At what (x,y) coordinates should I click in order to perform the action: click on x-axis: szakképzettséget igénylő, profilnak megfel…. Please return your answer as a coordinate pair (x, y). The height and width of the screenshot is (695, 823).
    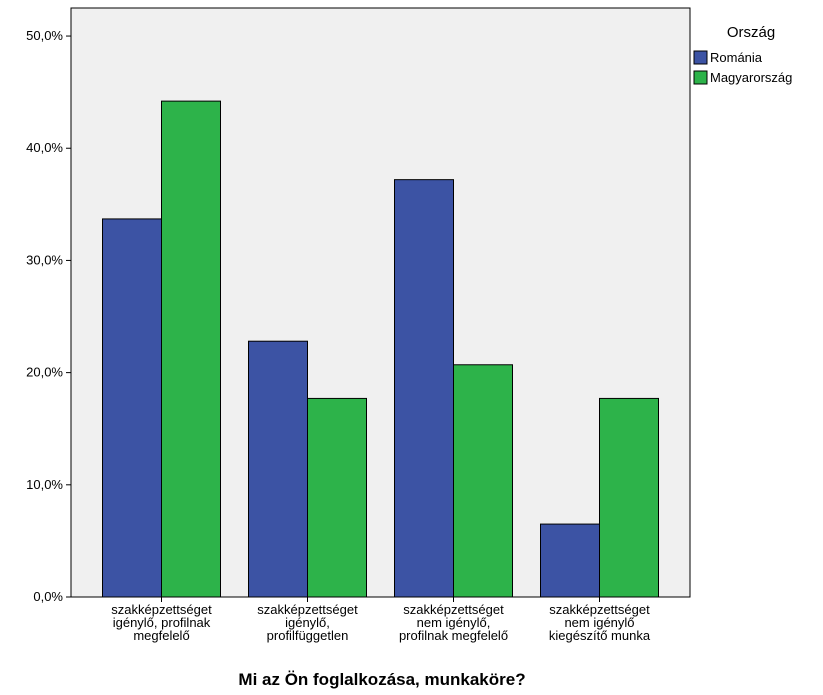
    Looking at the image, I should click on (381, 620).